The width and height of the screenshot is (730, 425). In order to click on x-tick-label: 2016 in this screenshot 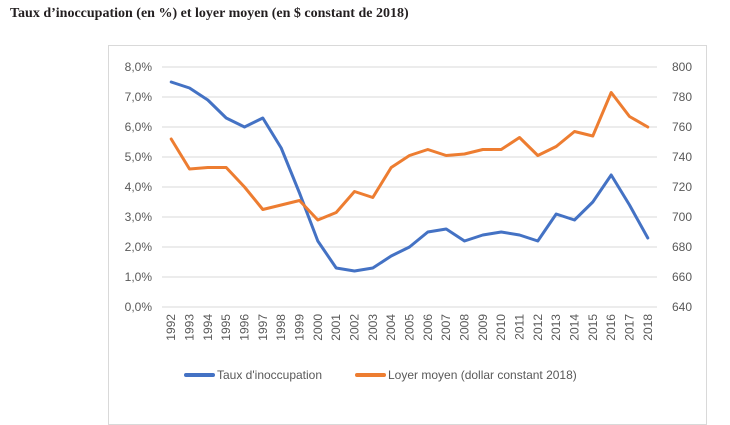, I will do `click(611, 327)`.